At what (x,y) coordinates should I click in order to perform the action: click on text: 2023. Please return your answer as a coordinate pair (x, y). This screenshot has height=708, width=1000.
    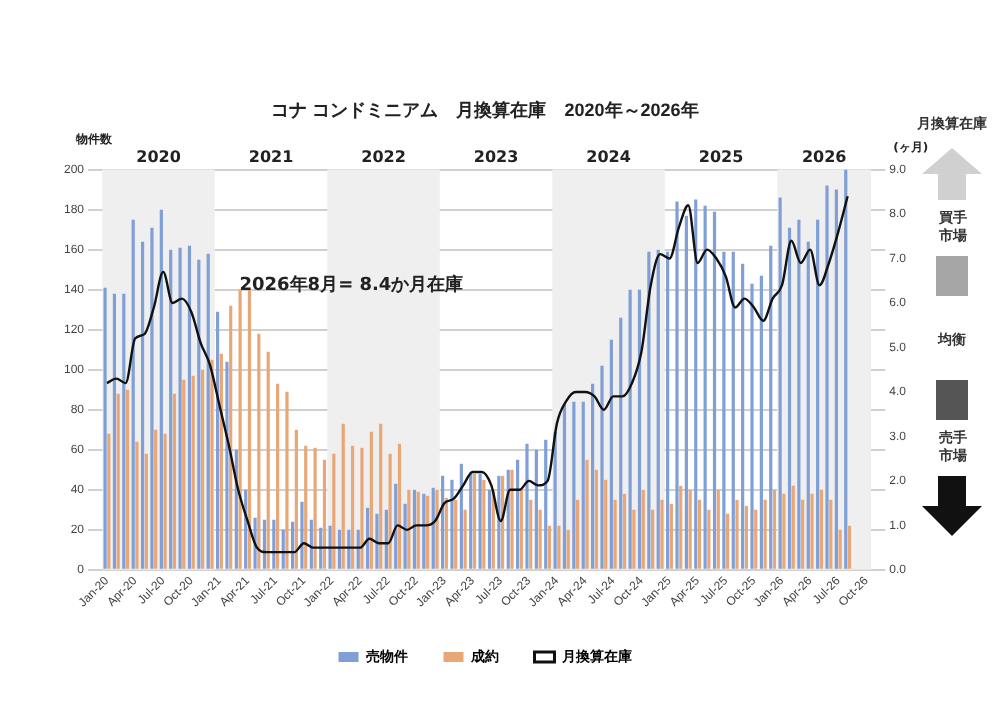
    Looking at the image, I should click on (496, 156).